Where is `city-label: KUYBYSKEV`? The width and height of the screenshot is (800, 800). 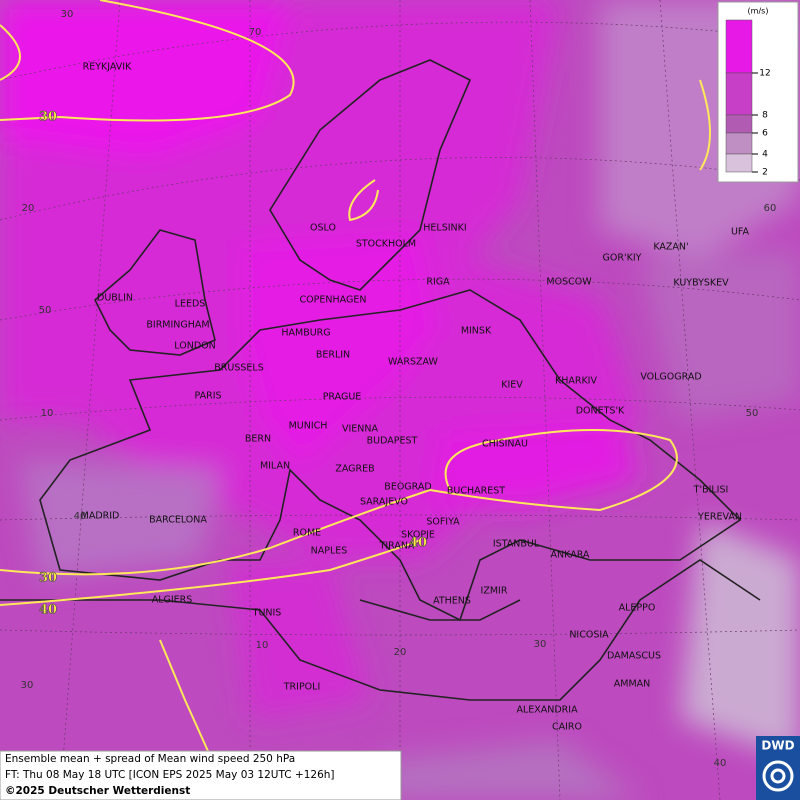 city-label: KUYBYSKEV is located at coordinates (701, 283).